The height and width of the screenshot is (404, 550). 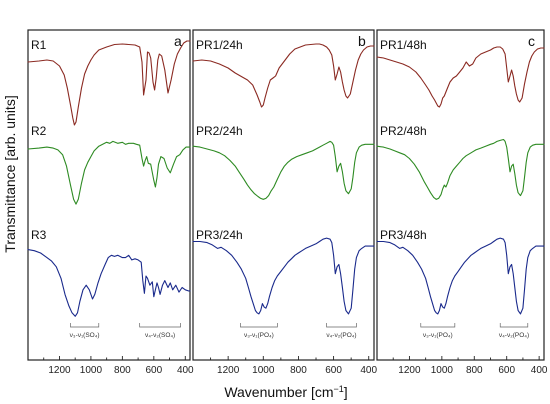 What do you see at coordinates (109, 83) in the screenshot?
I see `spectrum-r1` at bounding box center [109, 83].